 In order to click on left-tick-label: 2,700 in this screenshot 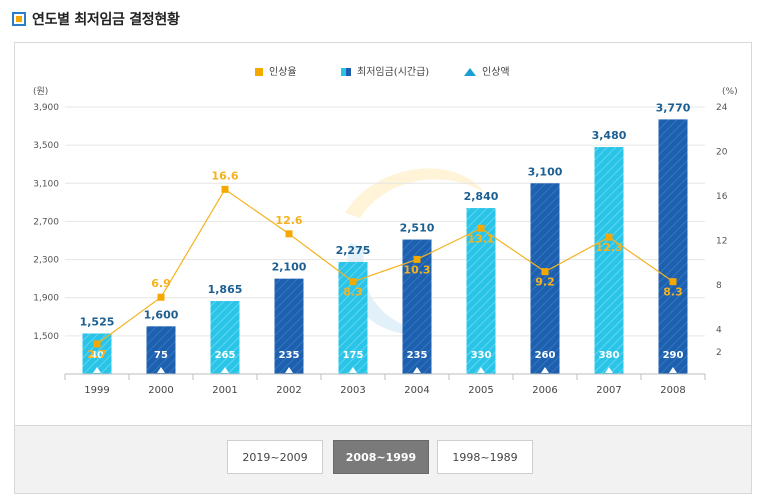, I will do `click(46, 222)`.